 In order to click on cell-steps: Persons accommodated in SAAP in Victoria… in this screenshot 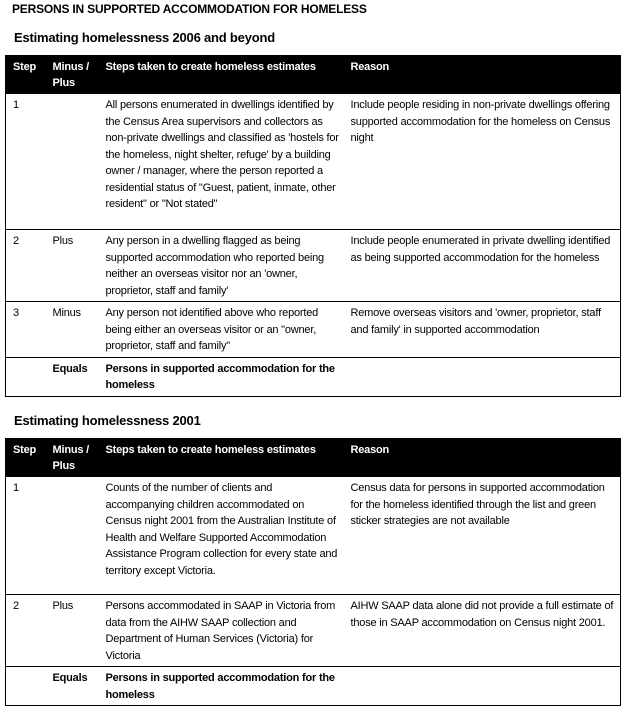, I will do `click(221, 630)`.